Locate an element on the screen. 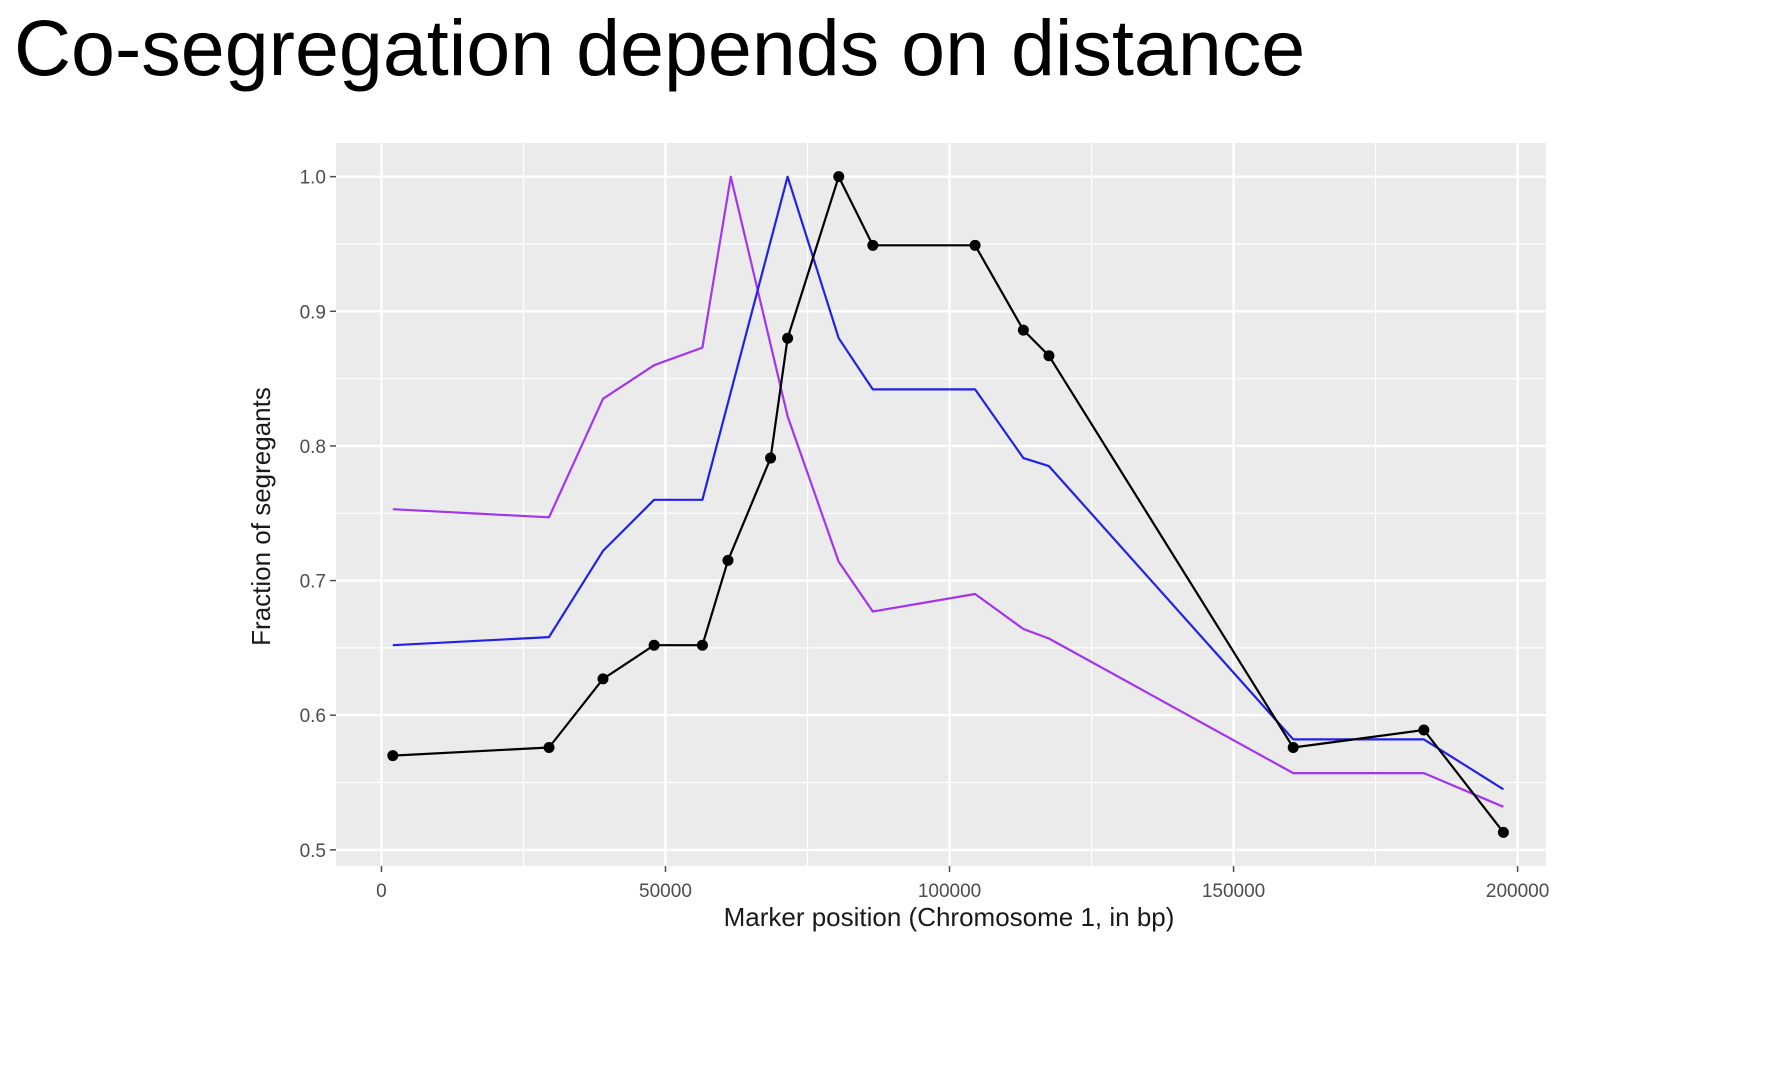  y-tick-label: 0.6 is located at coordinates (313, 716).